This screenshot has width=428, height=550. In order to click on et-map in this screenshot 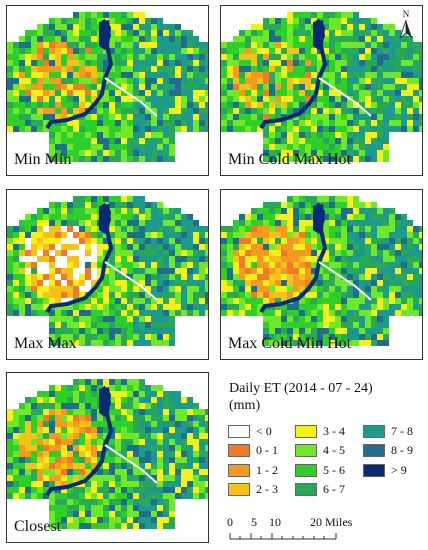, I will do `click(107, 87)`.